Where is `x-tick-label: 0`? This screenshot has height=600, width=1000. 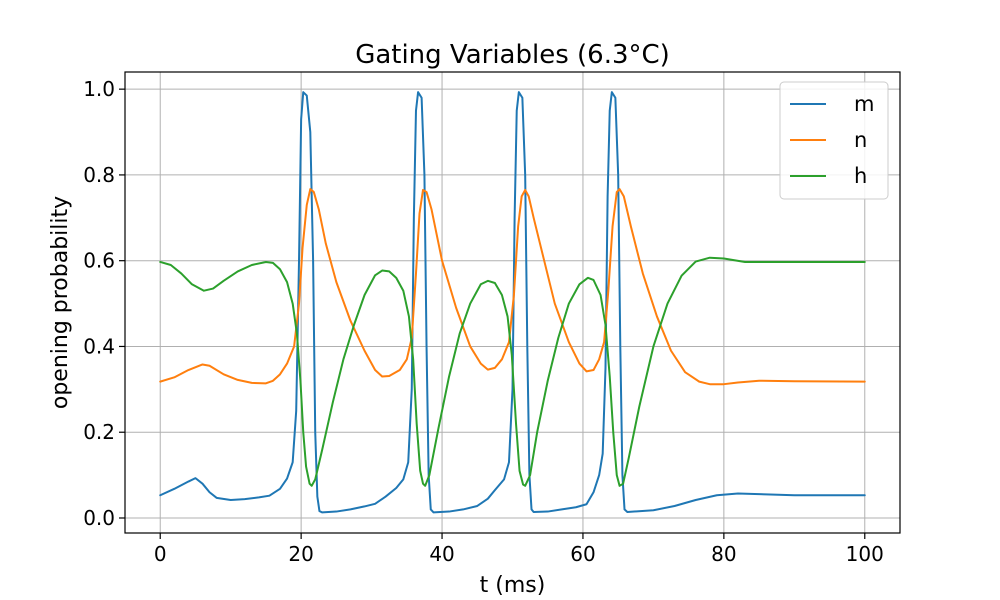 x-tick-label: 0 is located at coordinates (160, 554).